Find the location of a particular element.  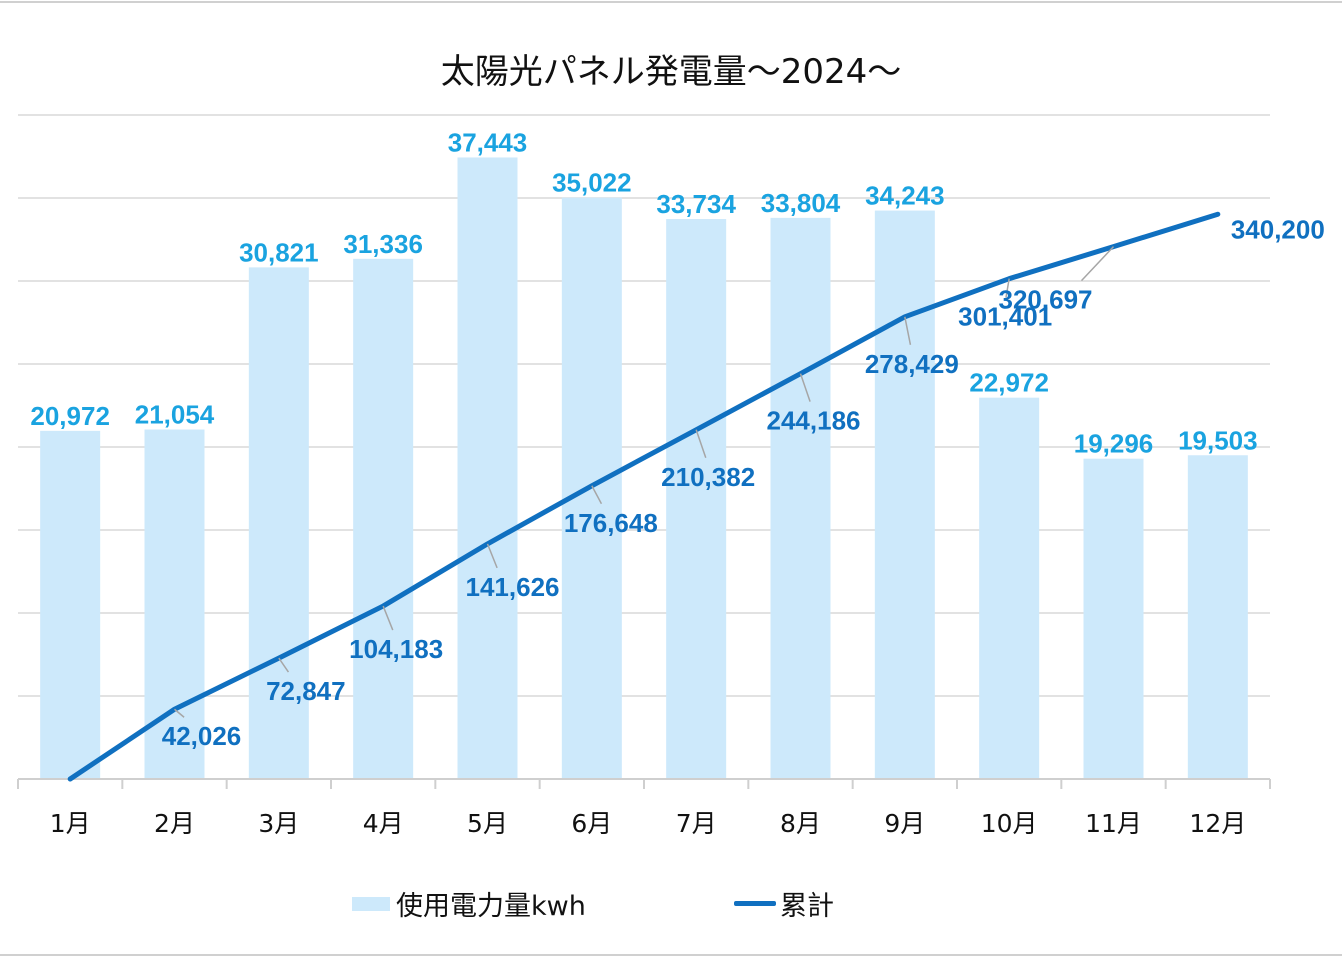

bar-11月 is located at coordinates (1113, 618).